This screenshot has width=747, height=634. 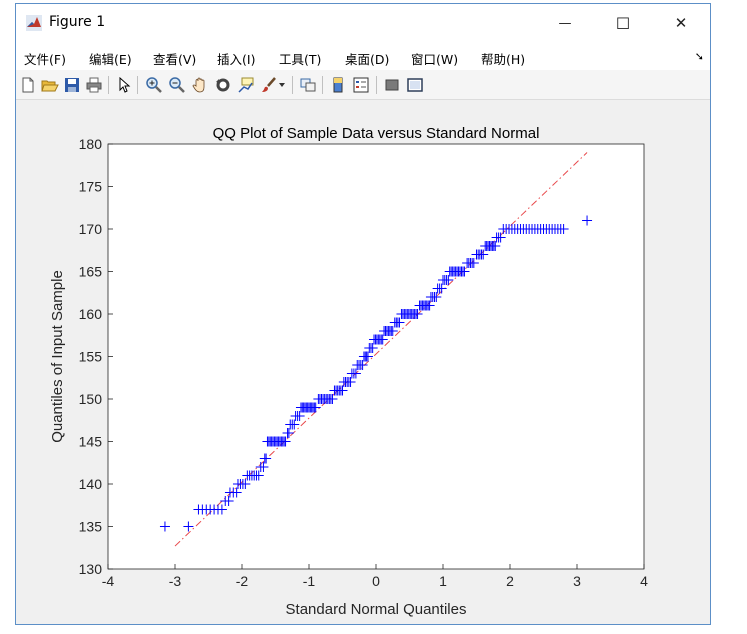 I want to click on menu-tools: 工具(T), so click(x=300, y=59).